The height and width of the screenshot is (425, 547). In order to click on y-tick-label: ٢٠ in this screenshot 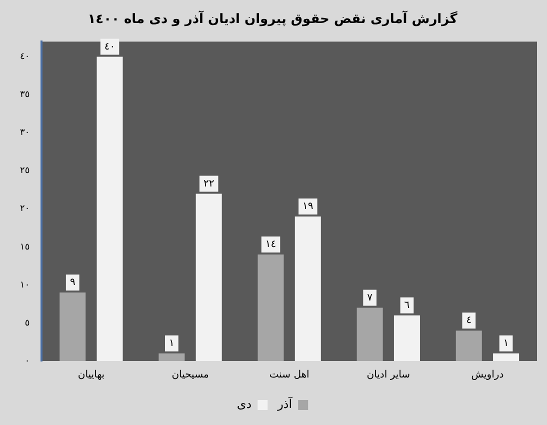, I will do `click(25, 209)`.